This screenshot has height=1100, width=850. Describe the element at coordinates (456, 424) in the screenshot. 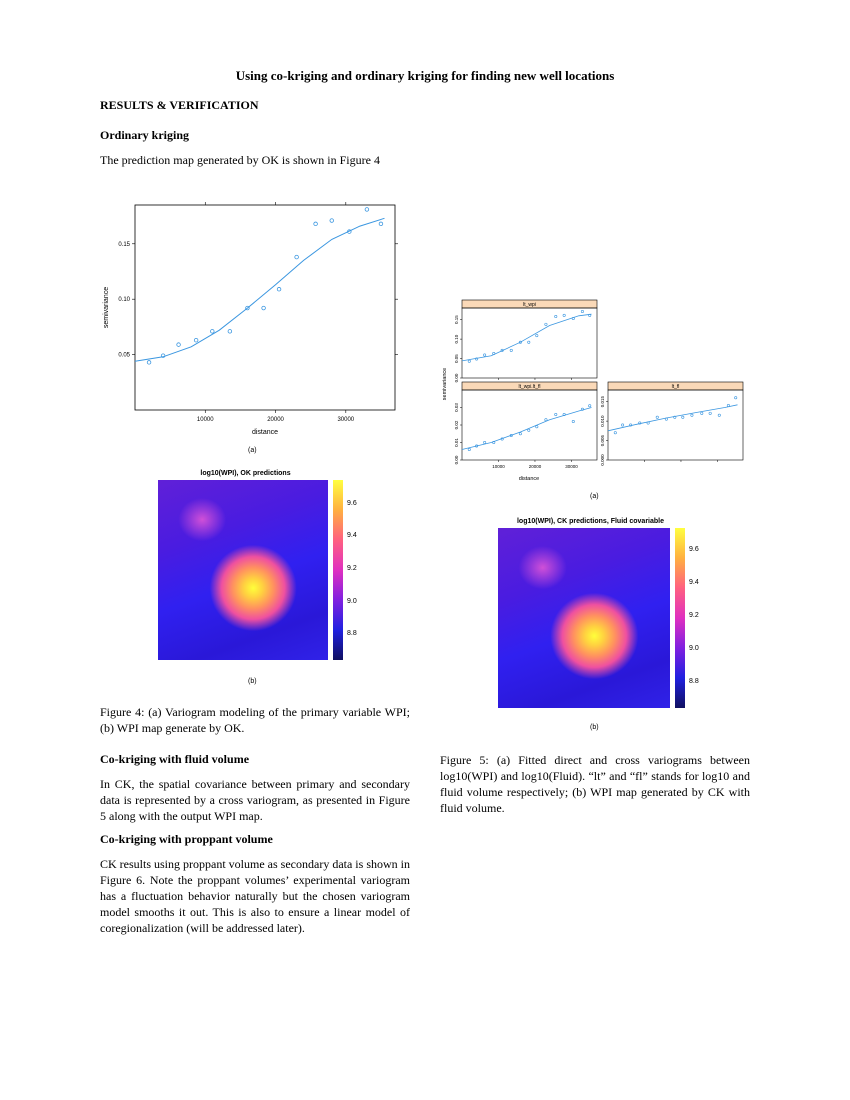

I see `y-tick-label: 0.02` at that location.